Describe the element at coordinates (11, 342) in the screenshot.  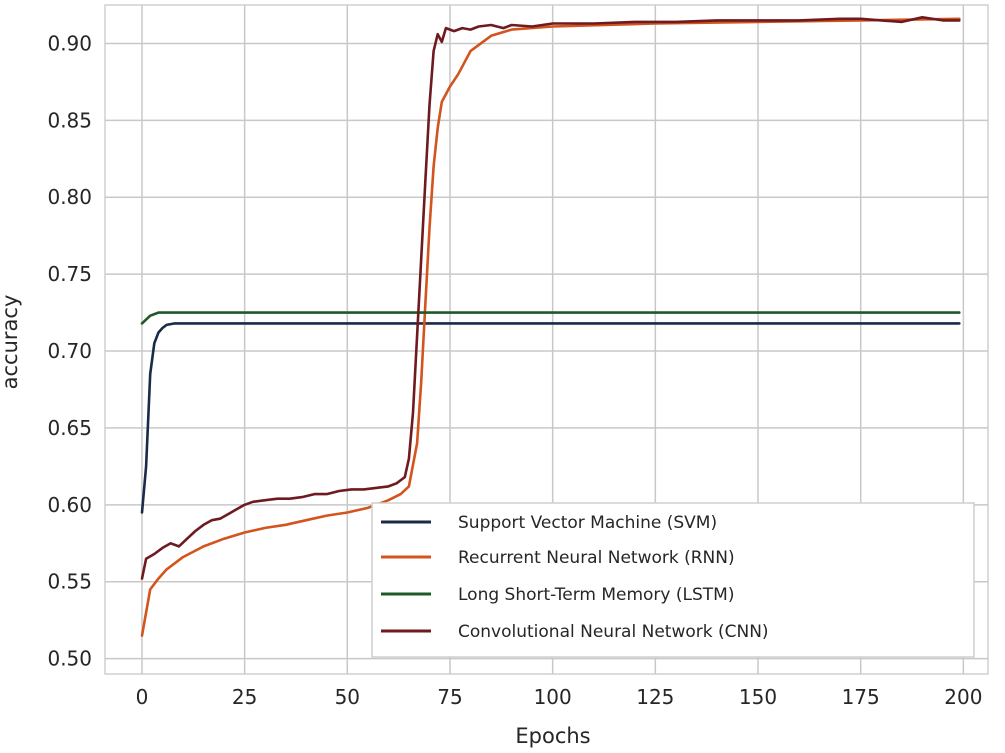
I see `y-axis-label: accuracy` at that location.